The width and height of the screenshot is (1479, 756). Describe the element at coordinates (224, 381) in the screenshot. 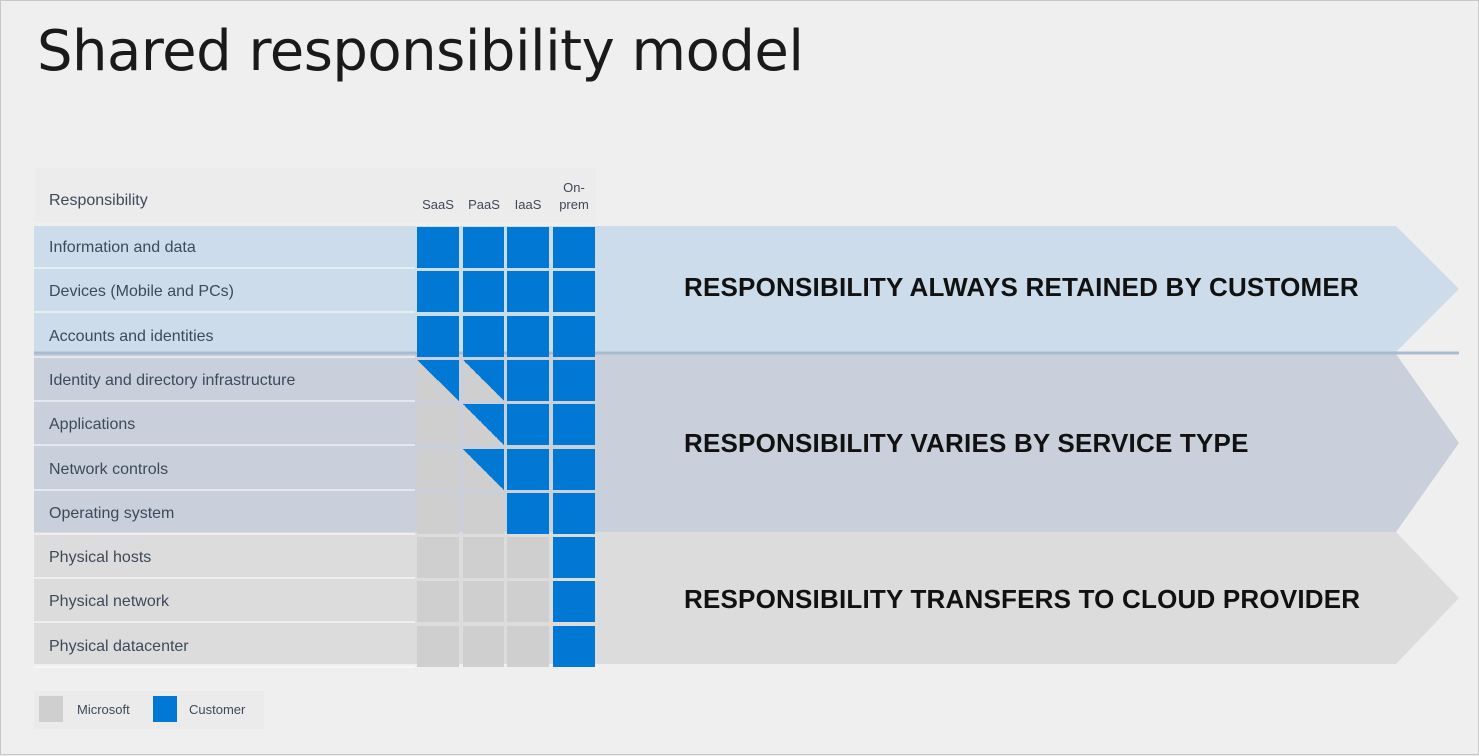

I see `responsibility-row-label: Identity and directory infrastructure` at that location.